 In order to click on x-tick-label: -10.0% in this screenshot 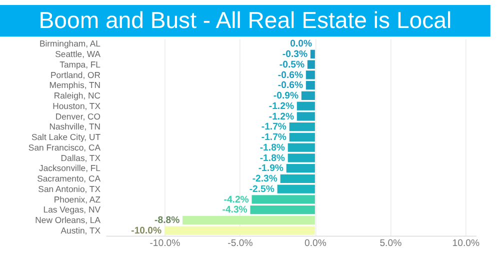, I will do `click(165, 243)`.